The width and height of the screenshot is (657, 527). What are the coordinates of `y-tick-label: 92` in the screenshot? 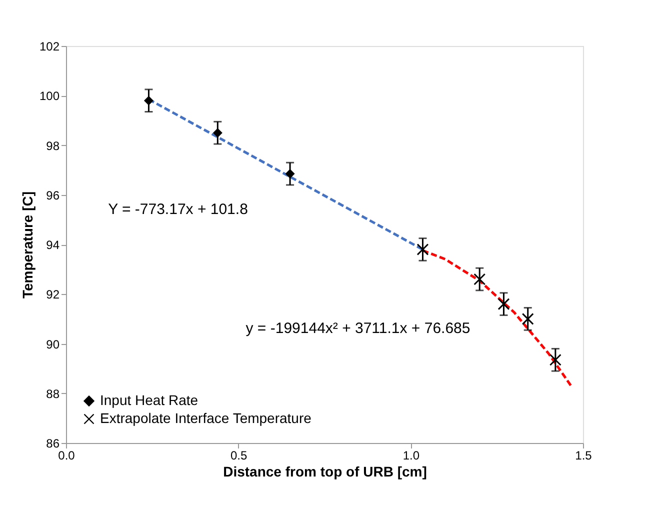 It's located at (53, 295).